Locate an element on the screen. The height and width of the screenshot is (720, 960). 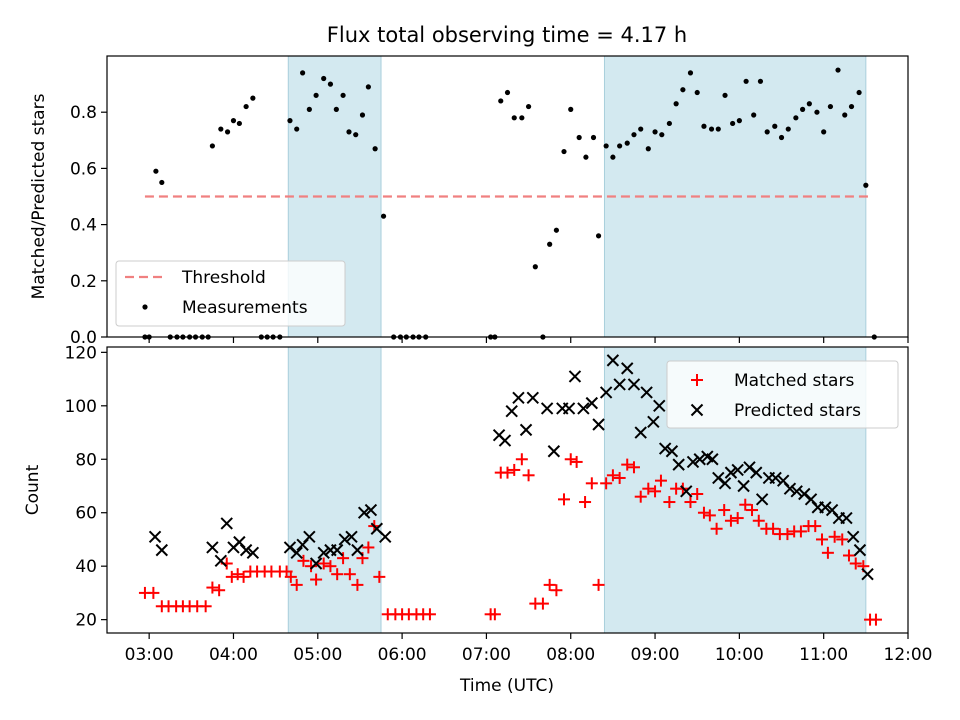
top-y-axis-ticks: 0.0 0.2 0.4 0.6 0.8 is located at coordinates (88, 225).